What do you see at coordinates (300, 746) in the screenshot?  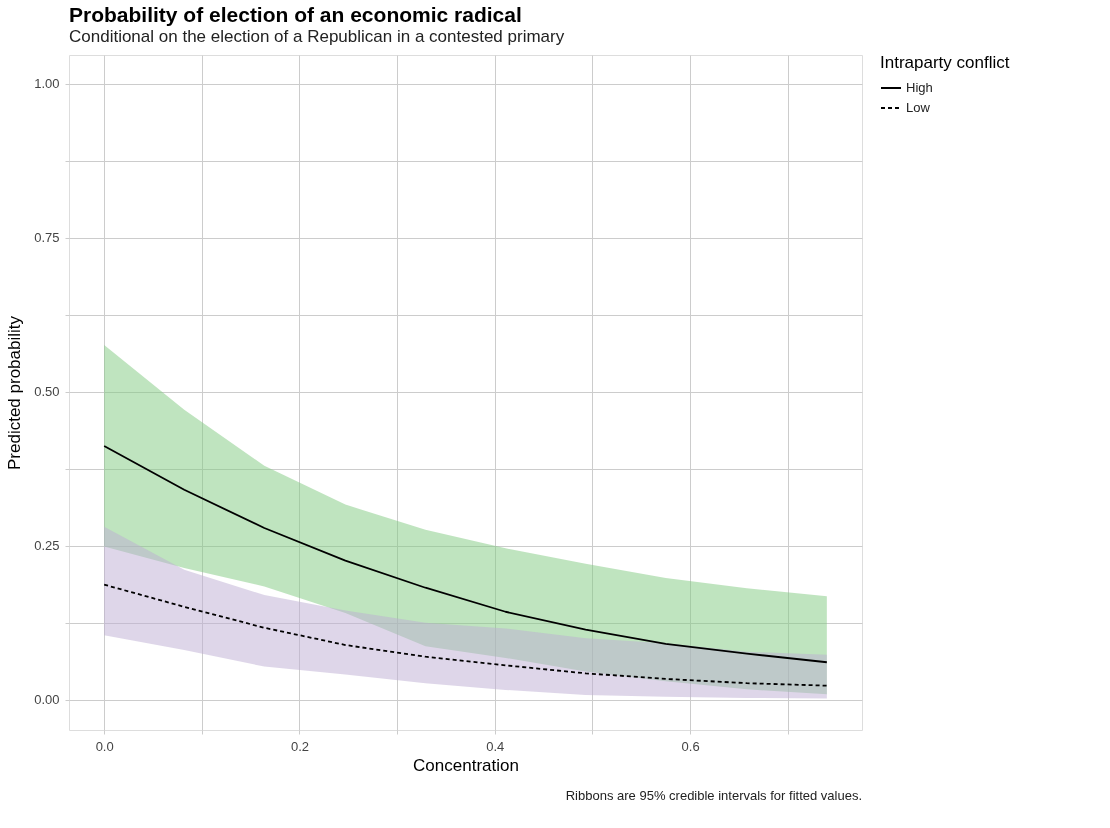 I see `x-tick-label: 0.2` at bounding box center [300, 746].